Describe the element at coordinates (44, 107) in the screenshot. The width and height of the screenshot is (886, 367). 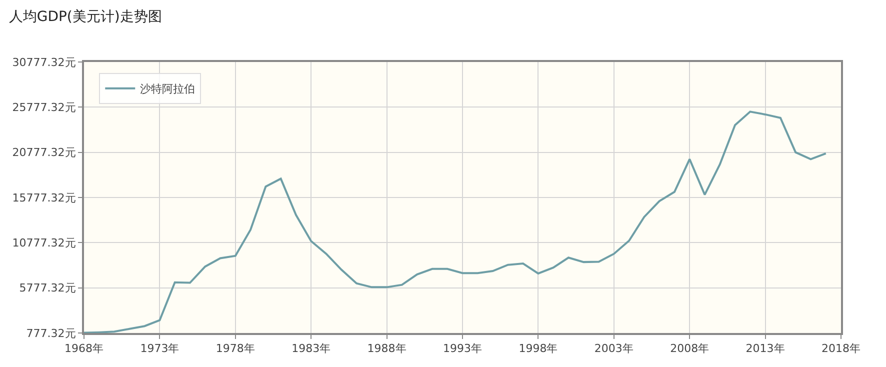
I see `y-tick-label: 25777.32元` at that location.